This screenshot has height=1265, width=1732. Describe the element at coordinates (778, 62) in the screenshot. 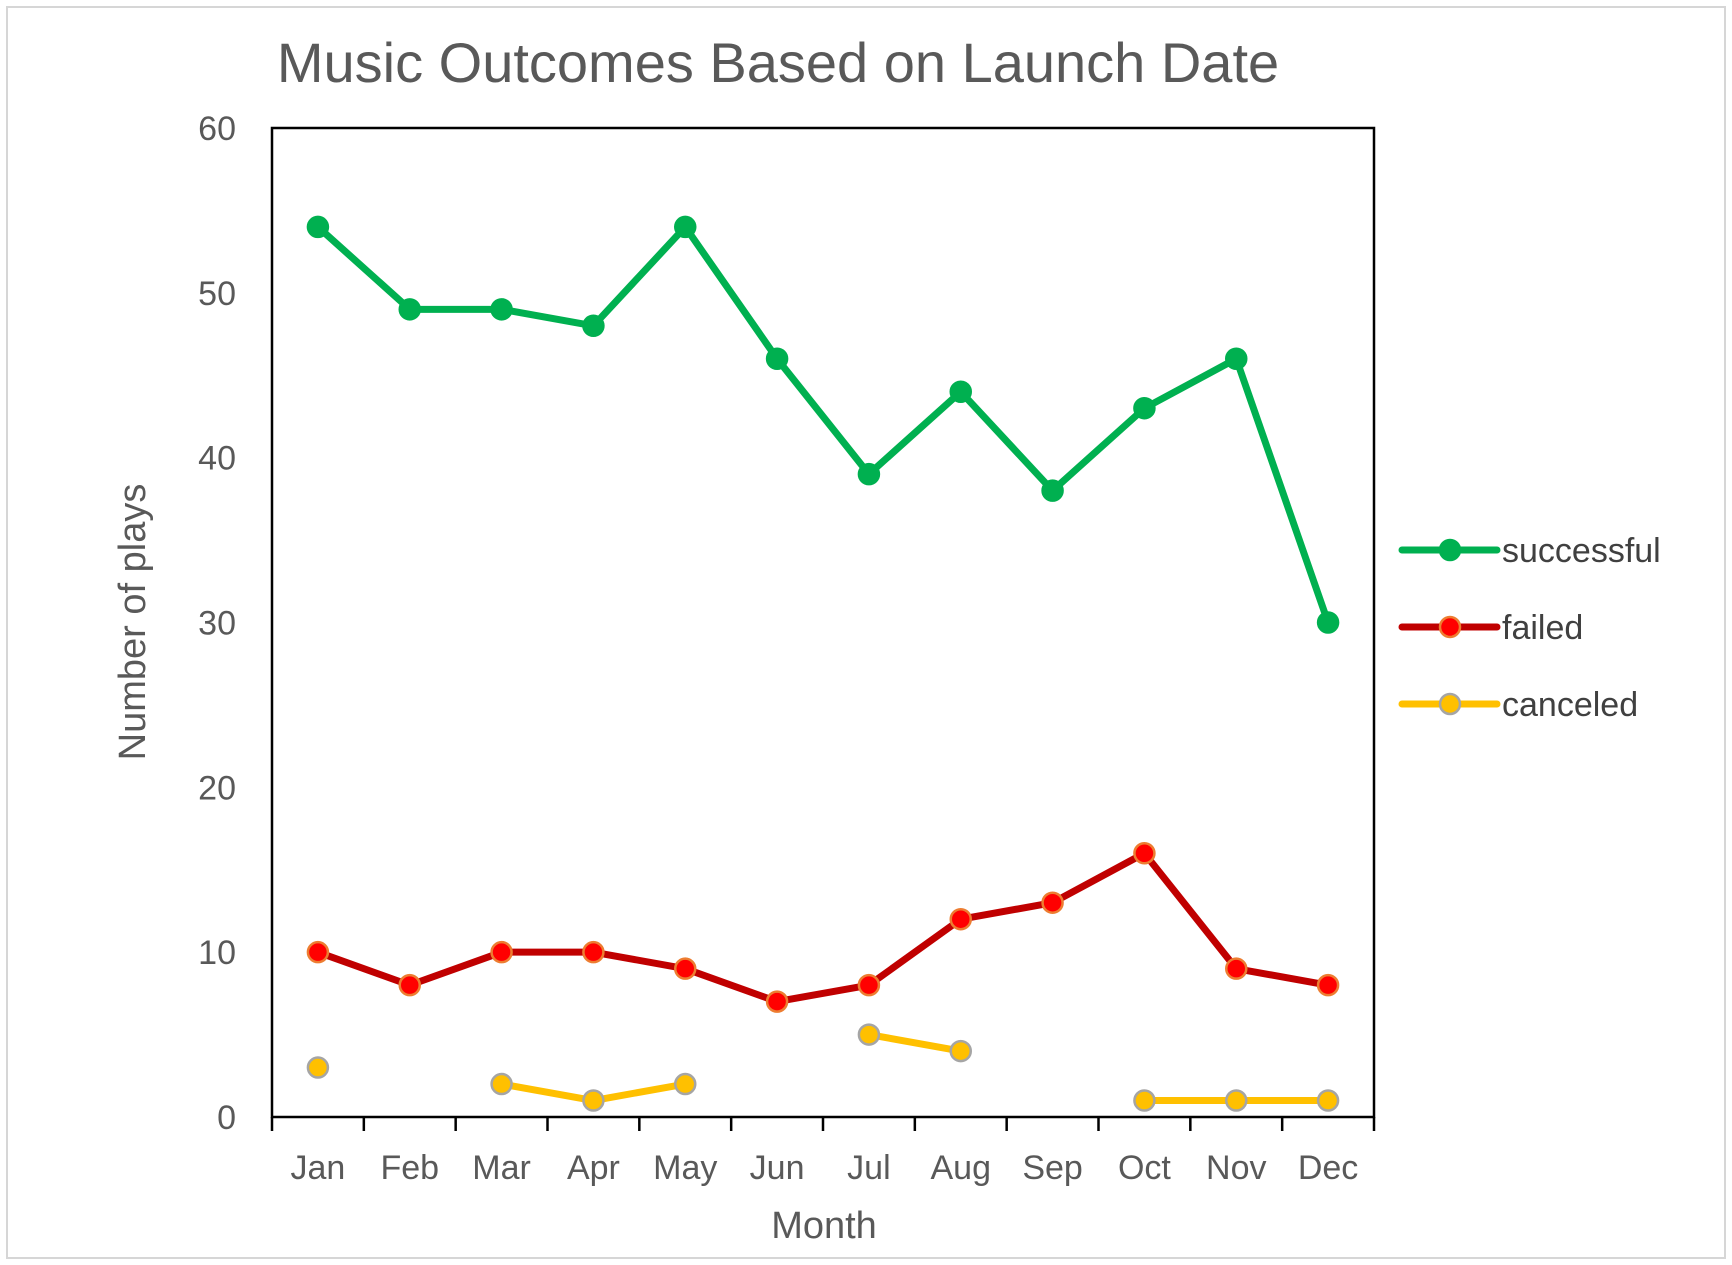

I see `chart-title: Music Outcomes Based on Launch Date` at that location.